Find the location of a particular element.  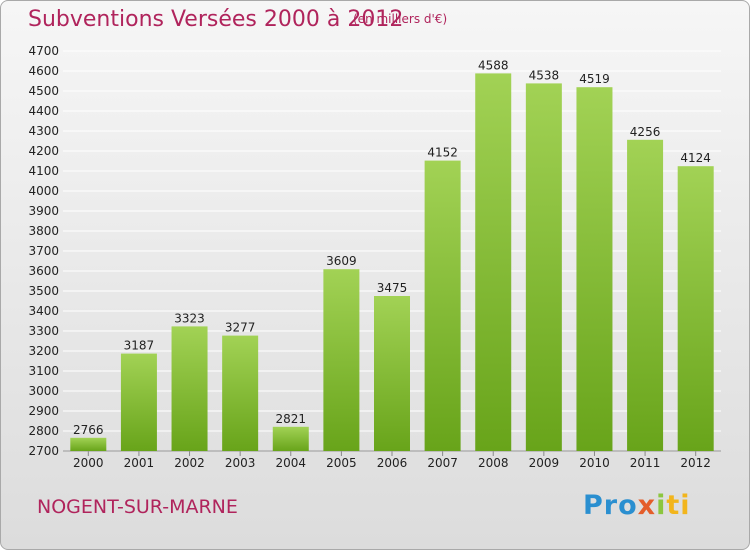

bar-2004 is located at coordinates (290, 438).